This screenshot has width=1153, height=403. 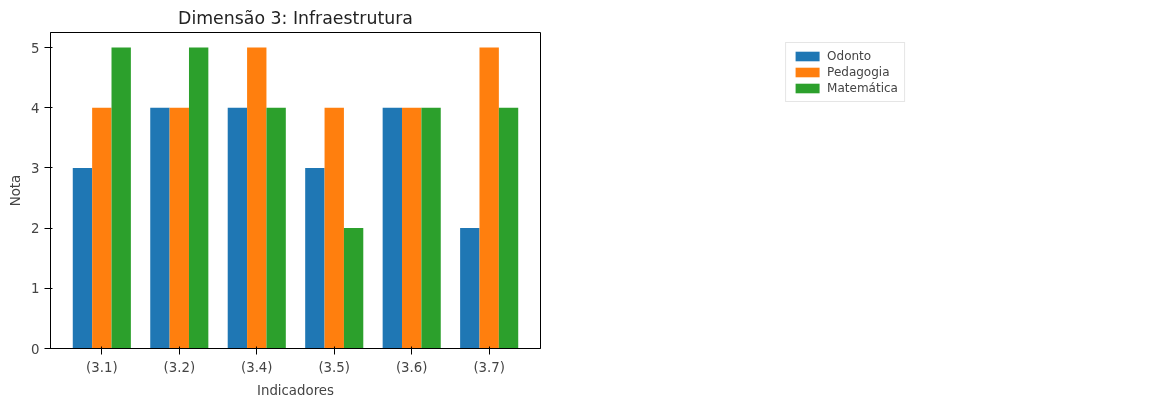 What do you see at coordinates (489, 367) in the screenshot?
I see `x-tick-label: (3.7)` at bounding box center [489, 367].